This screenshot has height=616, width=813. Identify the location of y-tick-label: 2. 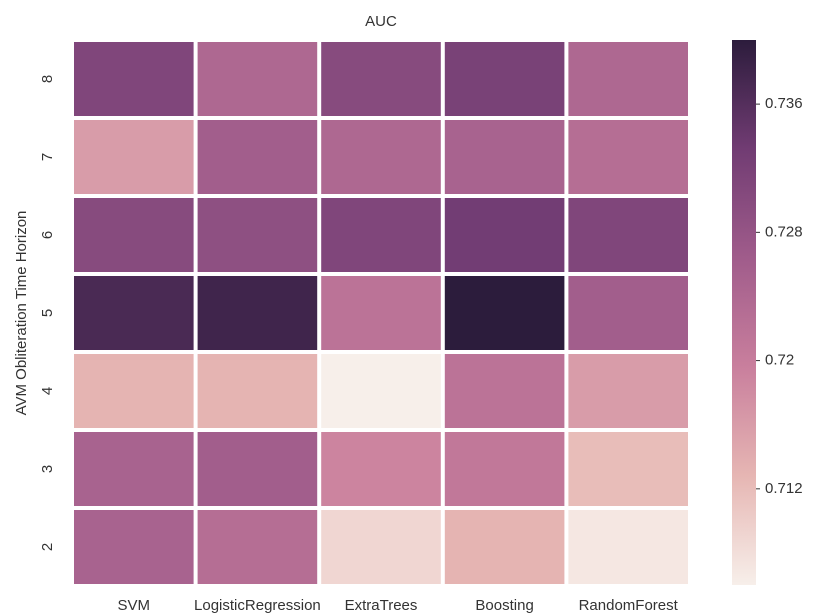
(47, 547).